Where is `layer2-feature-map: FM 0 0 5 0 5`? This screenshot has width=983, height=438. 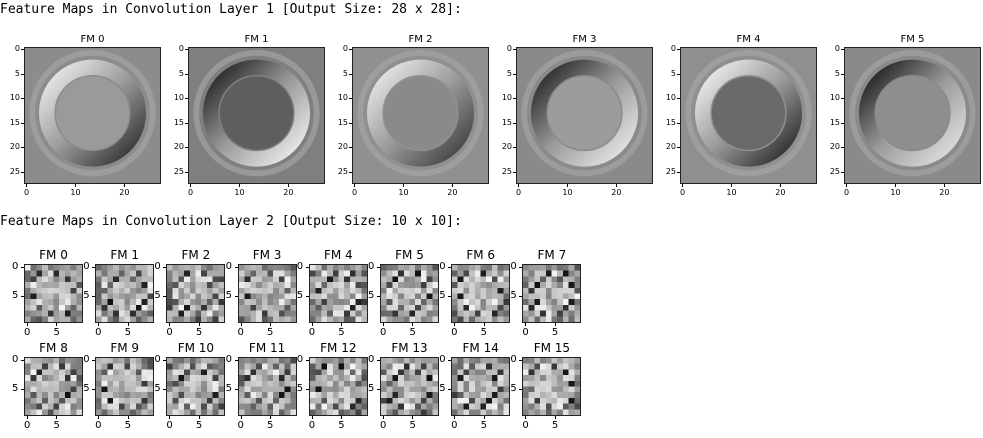
layer2-feature-map: FM 0 0 5 0 5 is located at coordinates (46, 294).